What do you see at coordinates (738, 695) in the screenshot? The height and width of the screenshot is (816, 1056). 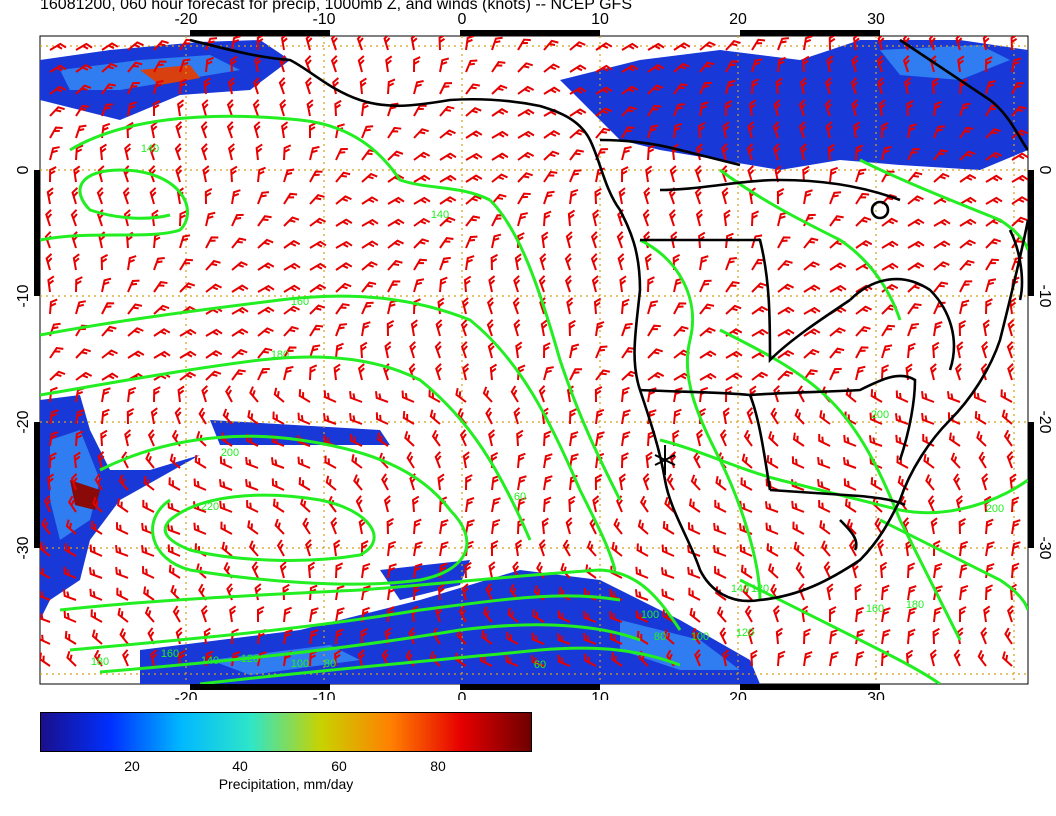 I see `lon-tick-bottom: 20` at bounding box center [738, 695].